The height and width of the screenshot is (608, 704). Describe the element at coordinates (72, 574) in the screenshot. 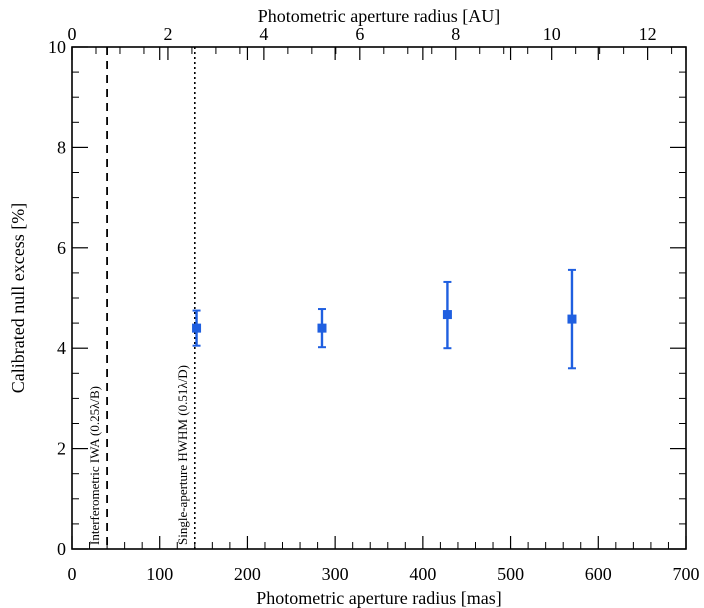

I see `x-tick-label: 0` at that location.